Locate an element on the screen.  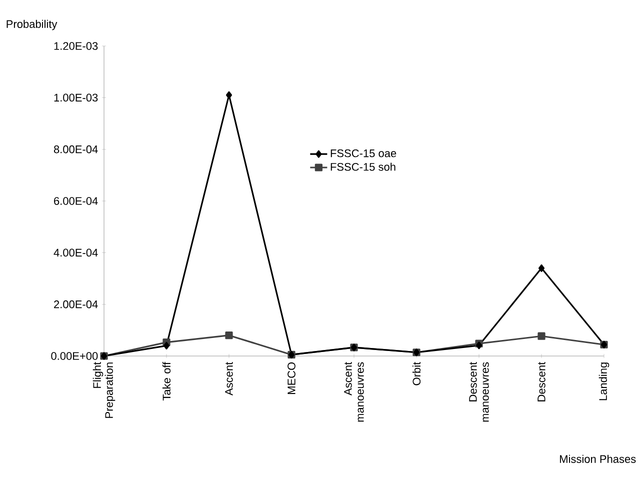
y-tick-label: 1.20E-03 is located at coordinates (76, 46).